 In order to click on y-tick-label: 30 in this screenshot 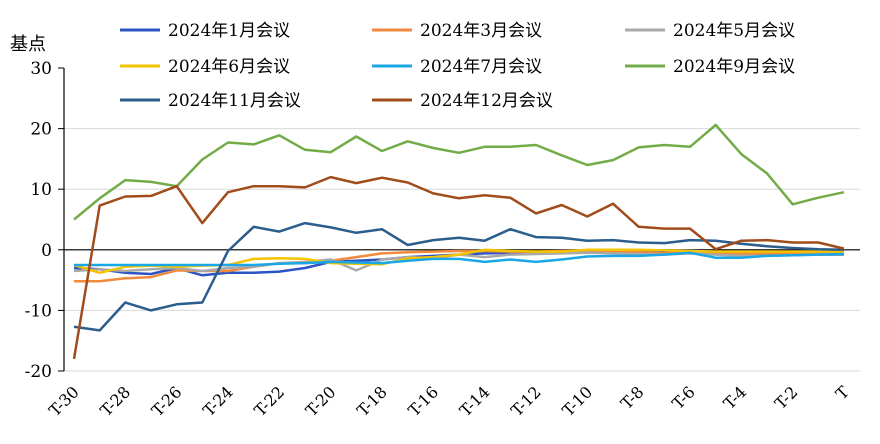, I will do `click(41, 69)`.